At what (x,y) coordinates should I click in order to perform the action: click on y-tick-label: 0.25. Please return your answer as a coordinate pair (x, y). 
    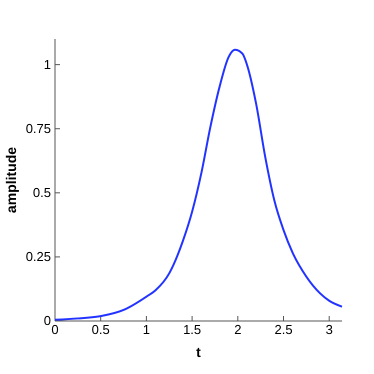
    Looking at the image, I should click on (38, 256).